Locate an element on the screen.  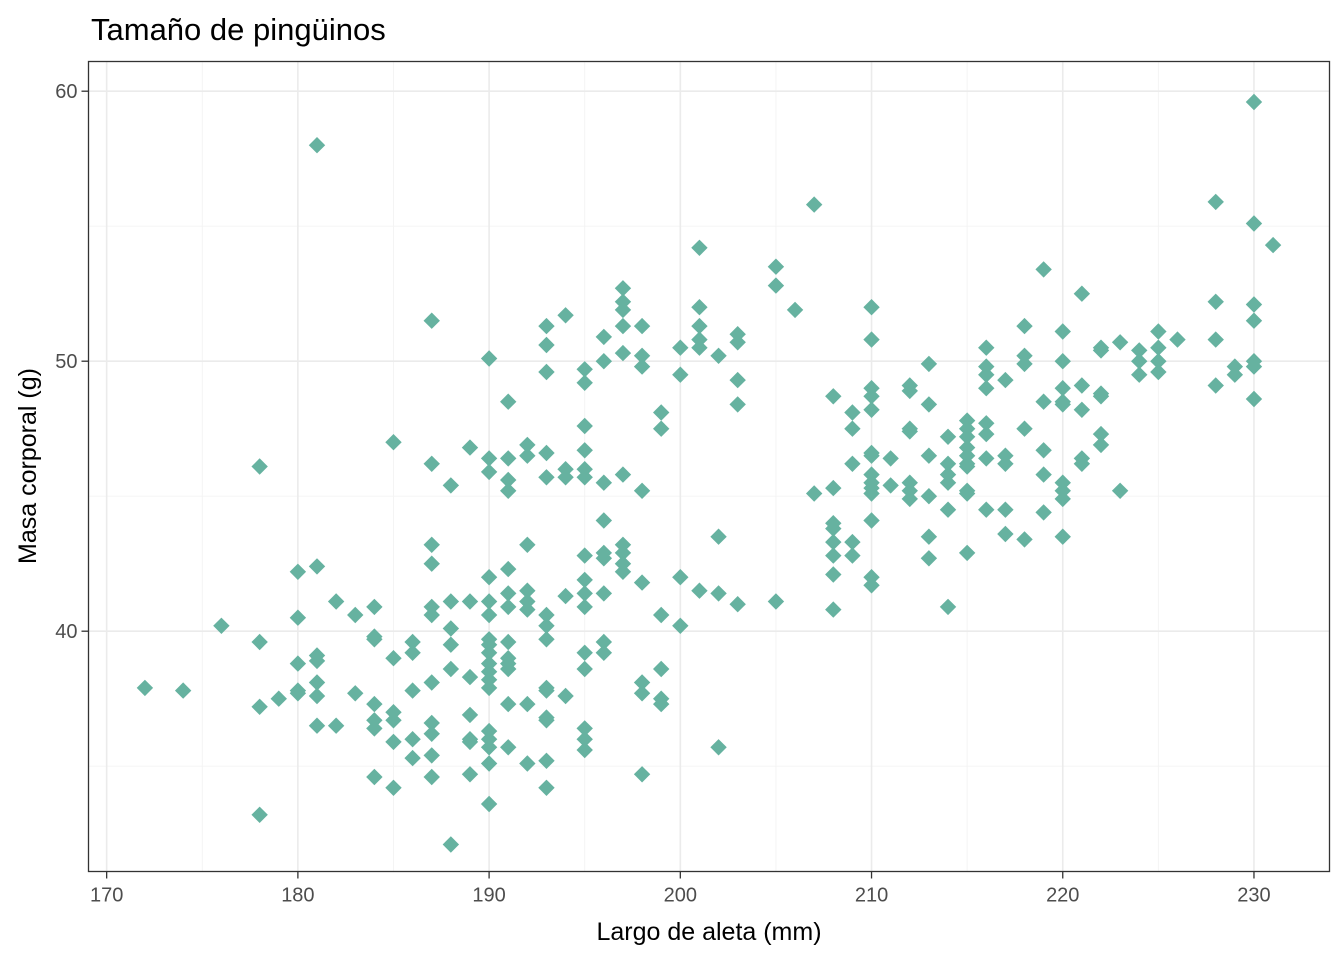
chart-title: Tamaño de pingüinos is located at coordinates (238, 29).